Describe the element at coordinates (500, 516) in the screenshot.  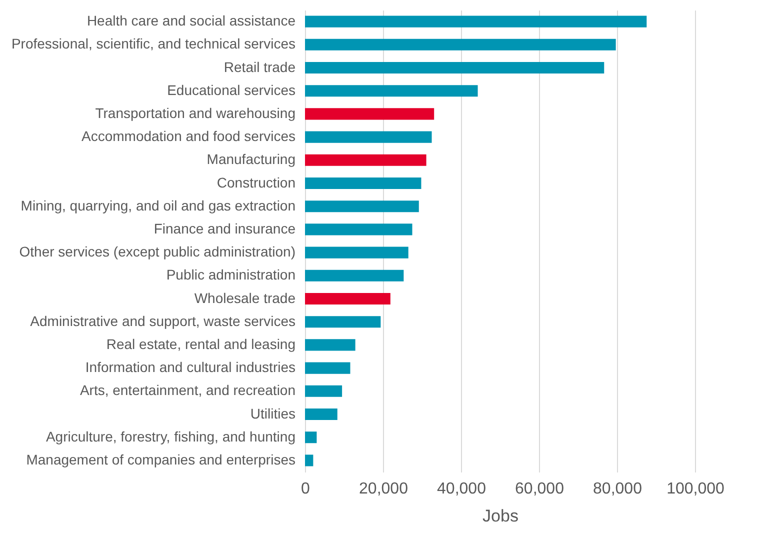
I see `x-axis-title: Jobs` at that location.